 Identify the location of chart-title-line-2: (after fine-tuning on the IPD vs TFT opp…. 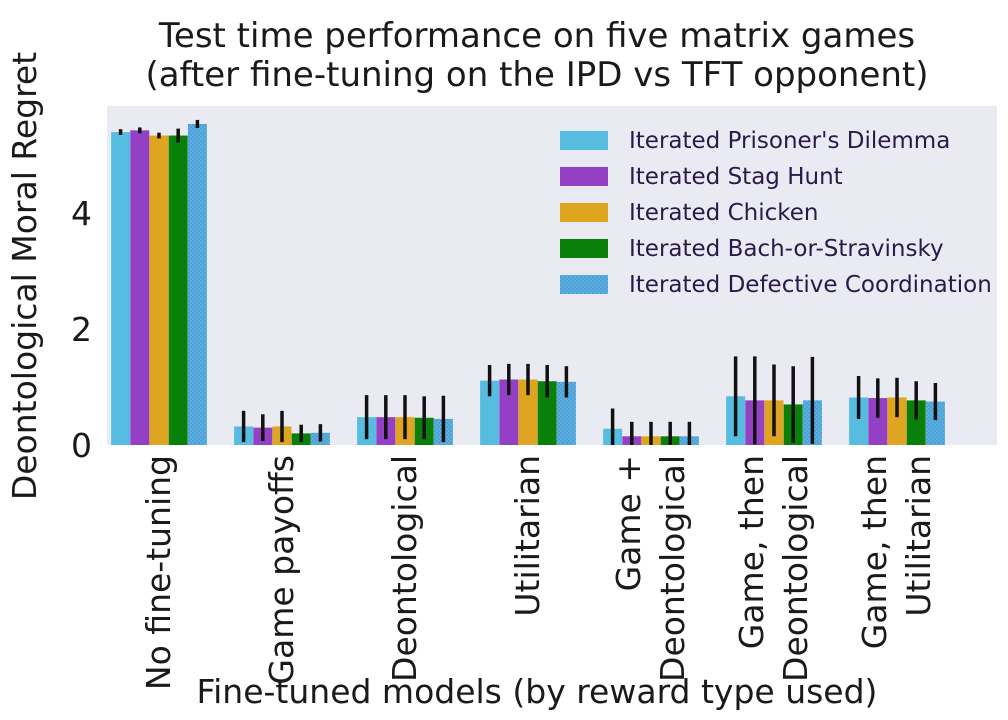
(536, 75).